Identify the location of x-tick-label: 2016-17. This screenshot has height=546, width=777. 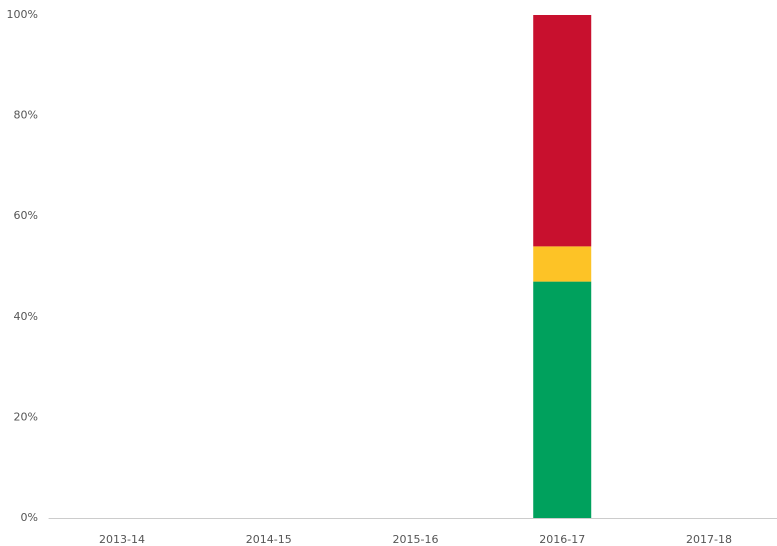
(562, 539).